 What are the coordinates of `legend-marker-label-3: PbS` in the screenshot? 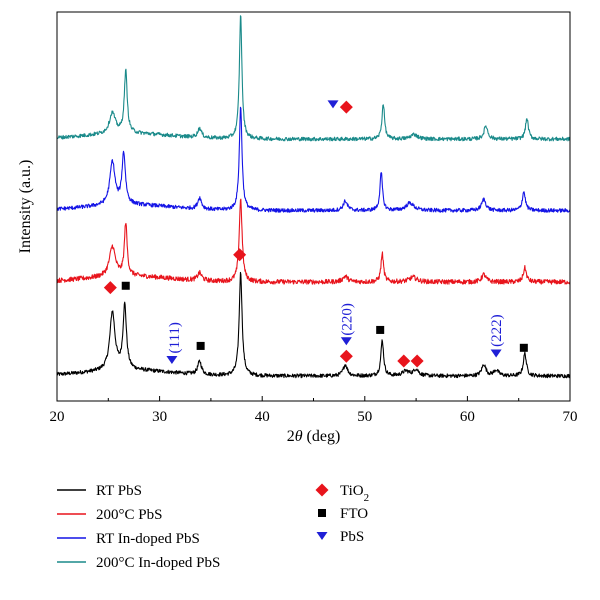 It's located at (352, 537).